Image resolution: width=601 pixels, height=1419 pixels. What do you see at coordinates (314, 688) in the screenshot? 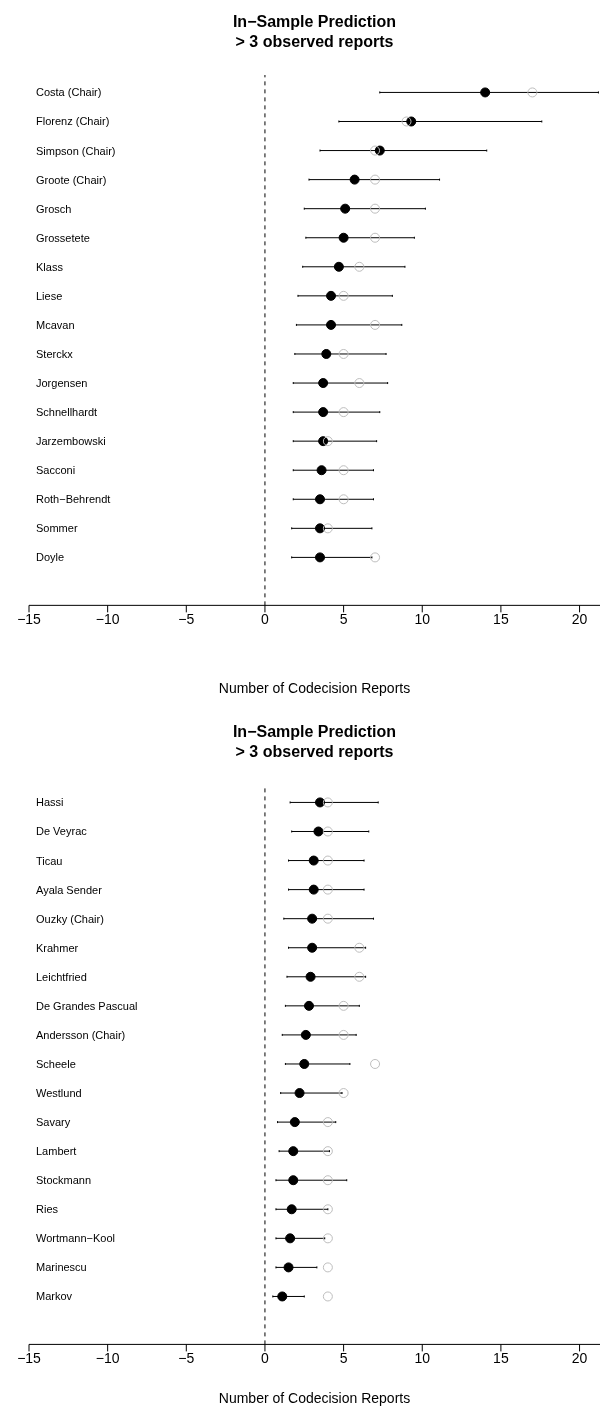
I see `x-axis-title: Number of Codecision Reports` at bounding box center [314, 688].